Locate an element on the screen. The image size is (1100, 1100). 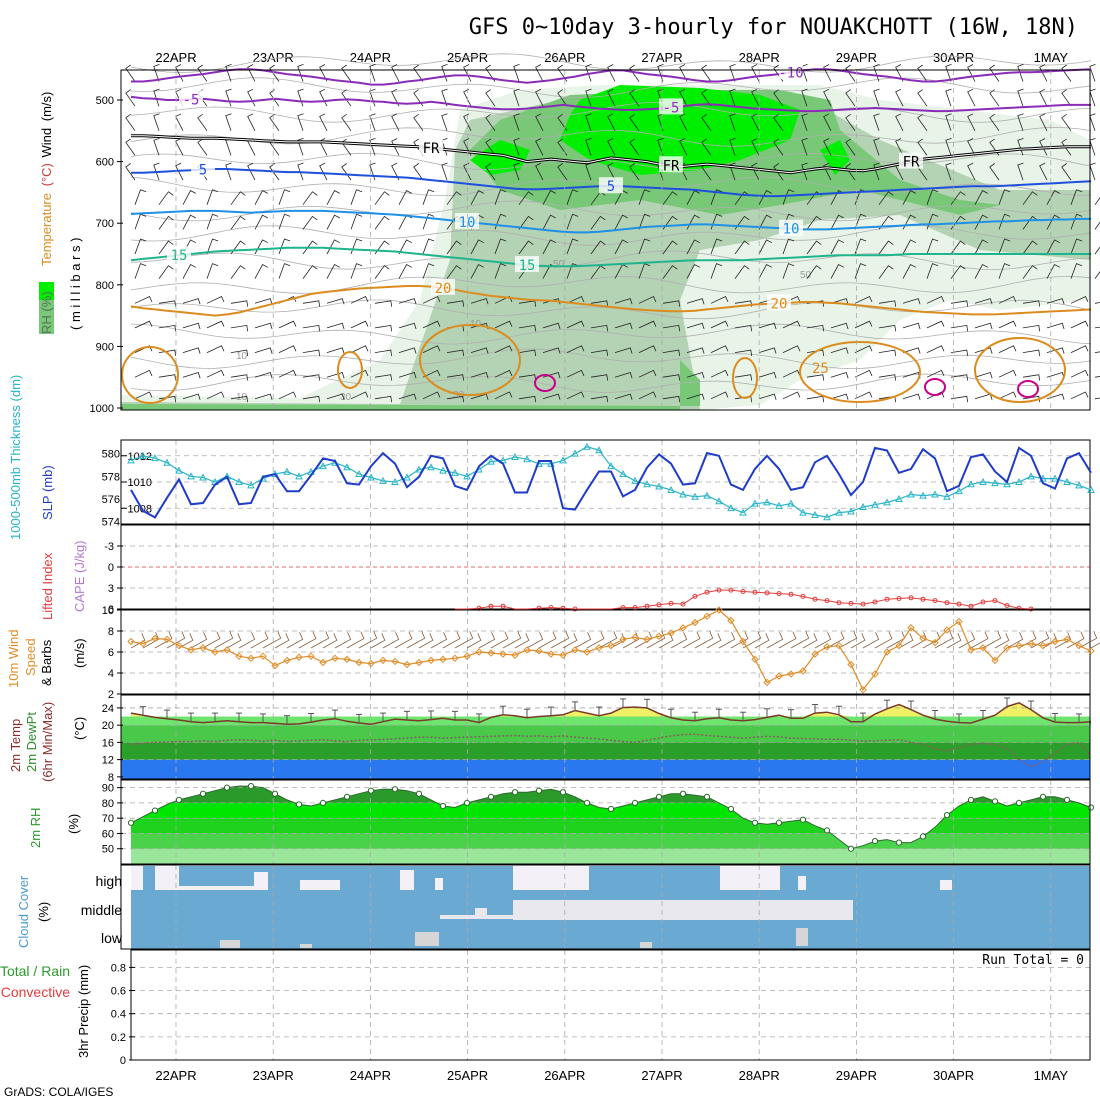
run-total-label: Run Total = 0 is located at coordinates (1033, 960).